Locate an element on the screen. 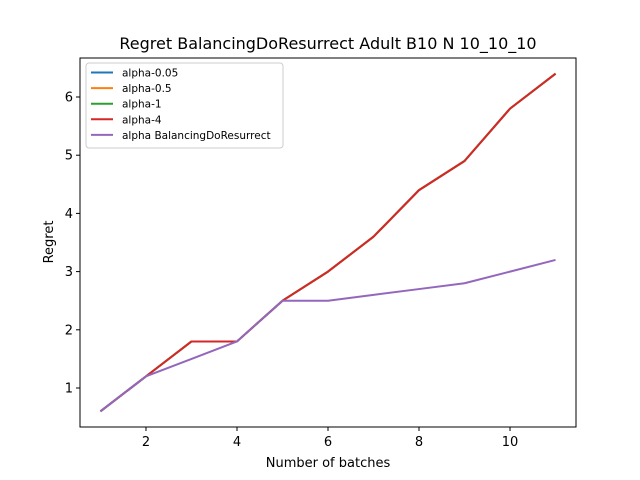 The height and width of the screenshot is (480, 640). legend-label: alpha-4 is located at coordinates (142, 120).